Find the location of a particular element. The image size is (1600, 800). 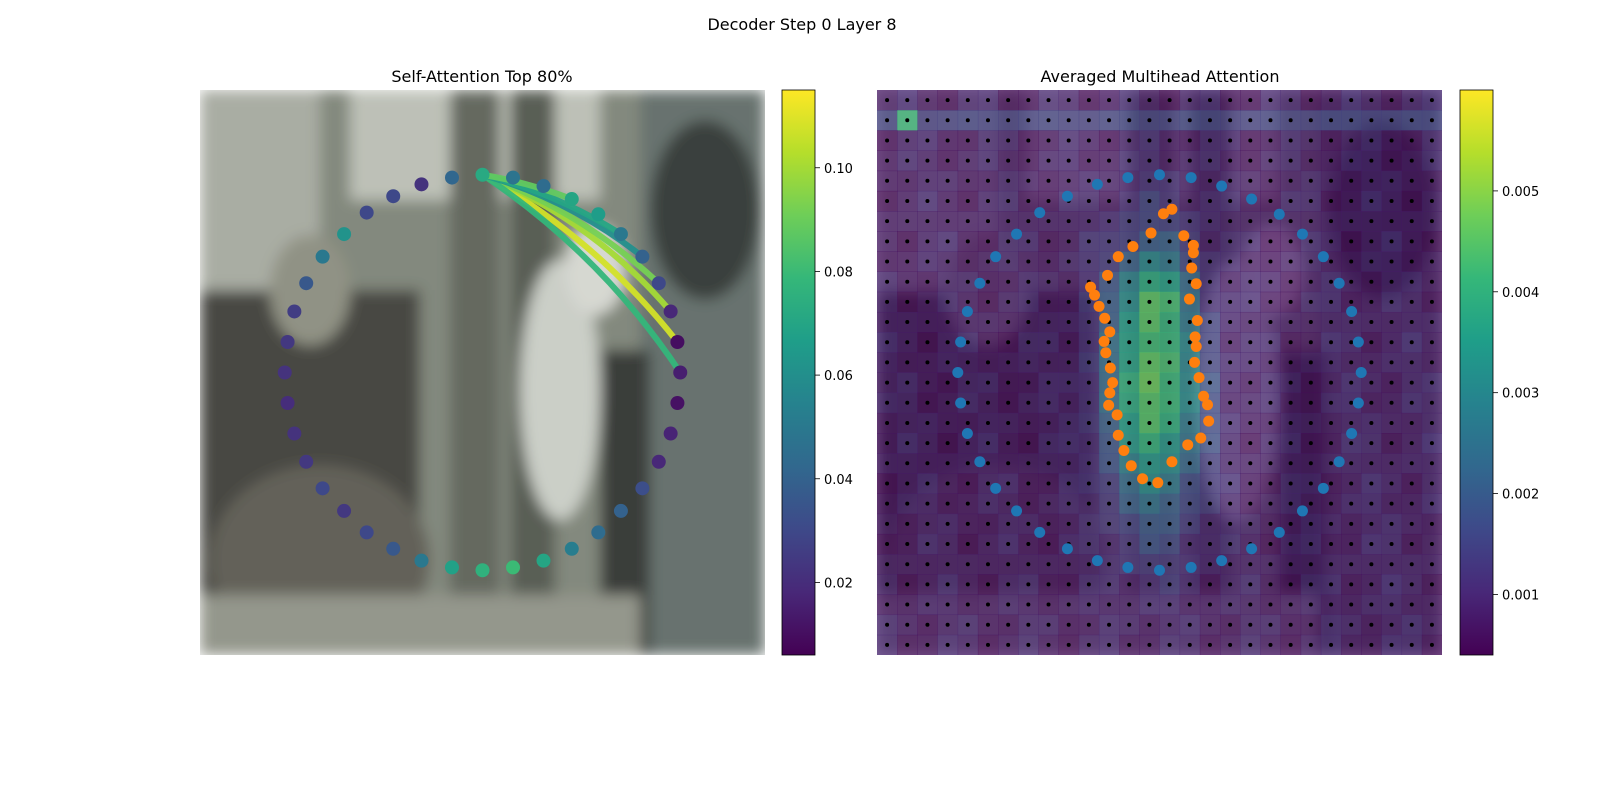

right-colorbar-gradient is located at coordinates (1476, 372).